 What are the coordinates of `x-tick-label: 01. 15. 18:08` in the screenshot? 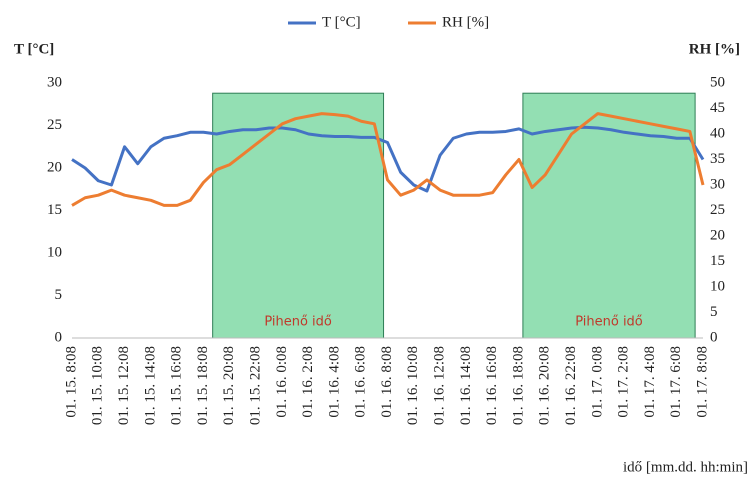 It's located at (203, 385).